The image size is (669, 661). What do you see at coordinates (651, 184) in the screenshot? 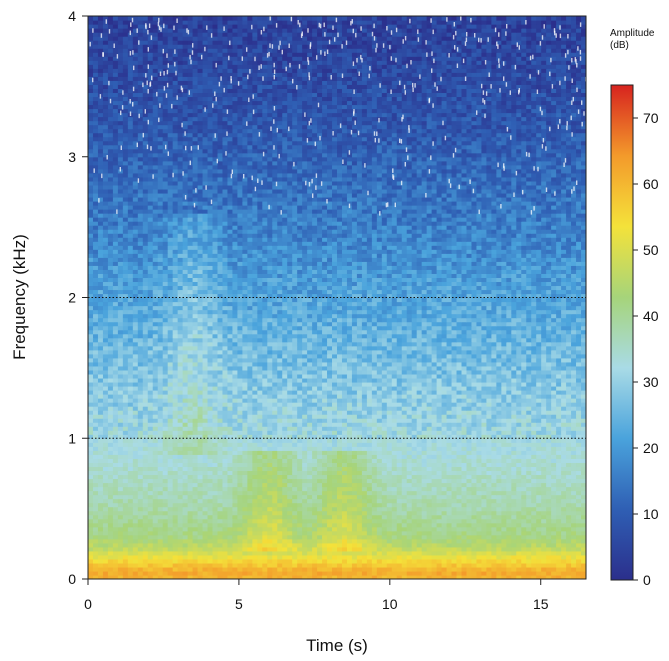
I see `colorbar-tick-label: 60` at bounding box center [651, 184].